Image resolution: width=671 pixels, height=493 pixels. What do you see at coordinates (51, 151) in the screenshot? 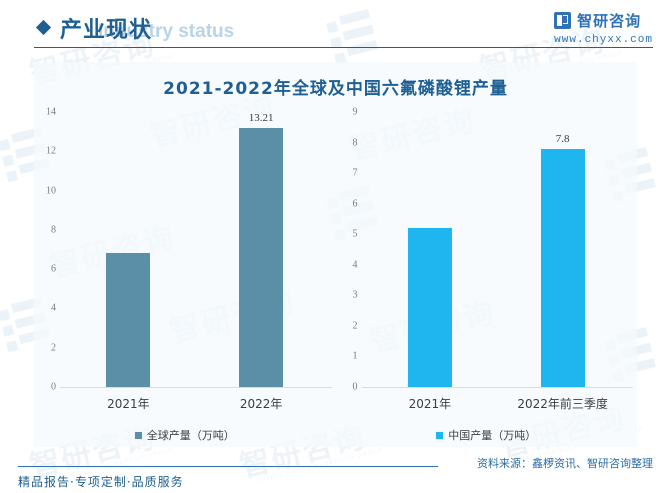
I see `y-tick: 12` at bounding box center [51, 151].